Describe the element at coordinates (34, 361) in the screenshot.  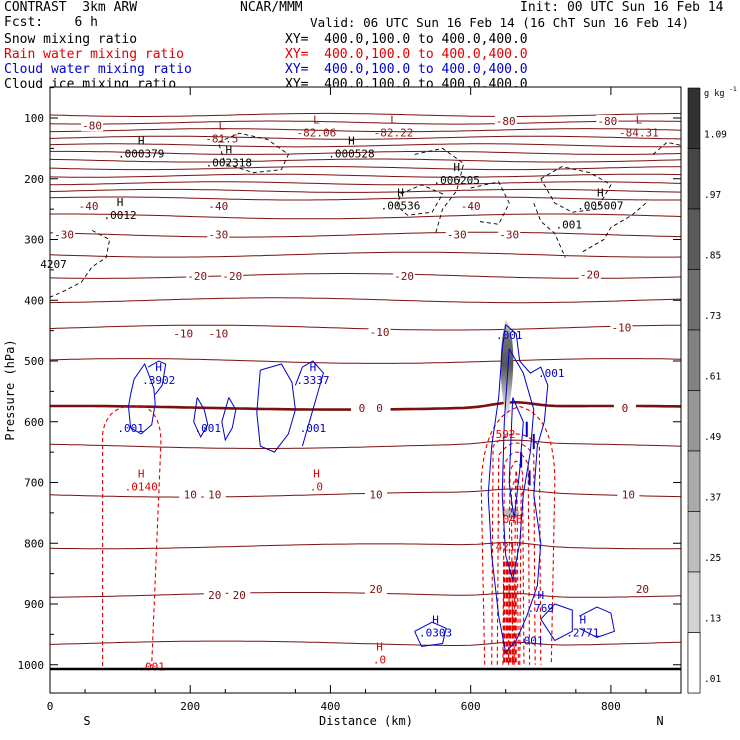
I see `y-tick-label: 500` at that location.